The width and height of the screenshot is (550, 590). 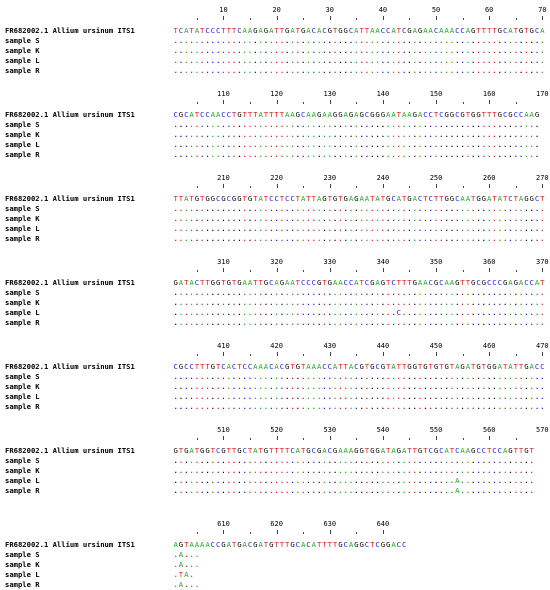 What do you see at coordinates (22, 238) in the screenshot?
I see `sequence-label: sample R` at bounding box center [22, 238].